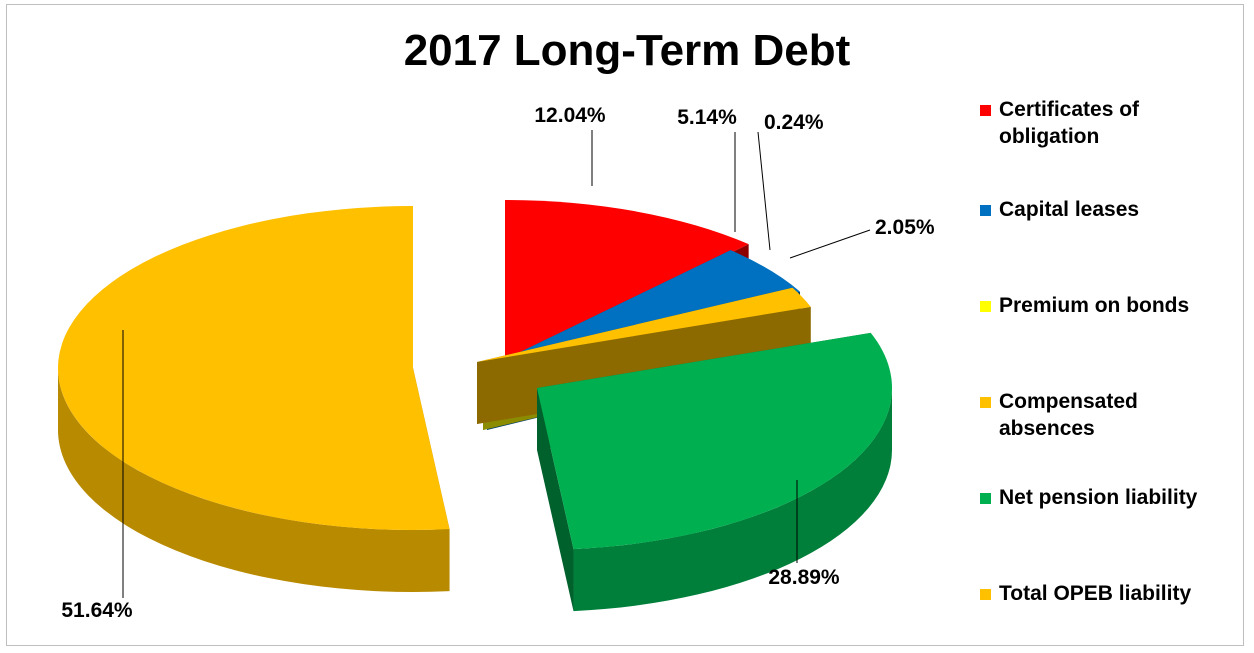  What do you see at coordinates (1098, 497) in the screenshot?
I see `legend-label: Net pension liability` at bounding box center [1098, 497].